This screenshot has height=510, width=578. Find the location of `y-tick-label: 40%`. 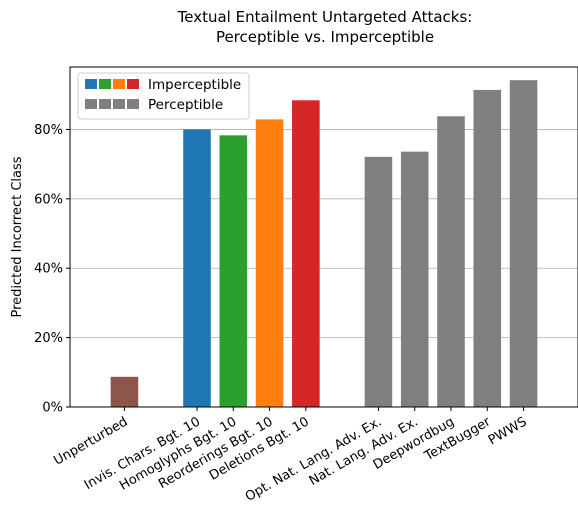

y-tick-label: 40% is located at coordinates (48, 269).